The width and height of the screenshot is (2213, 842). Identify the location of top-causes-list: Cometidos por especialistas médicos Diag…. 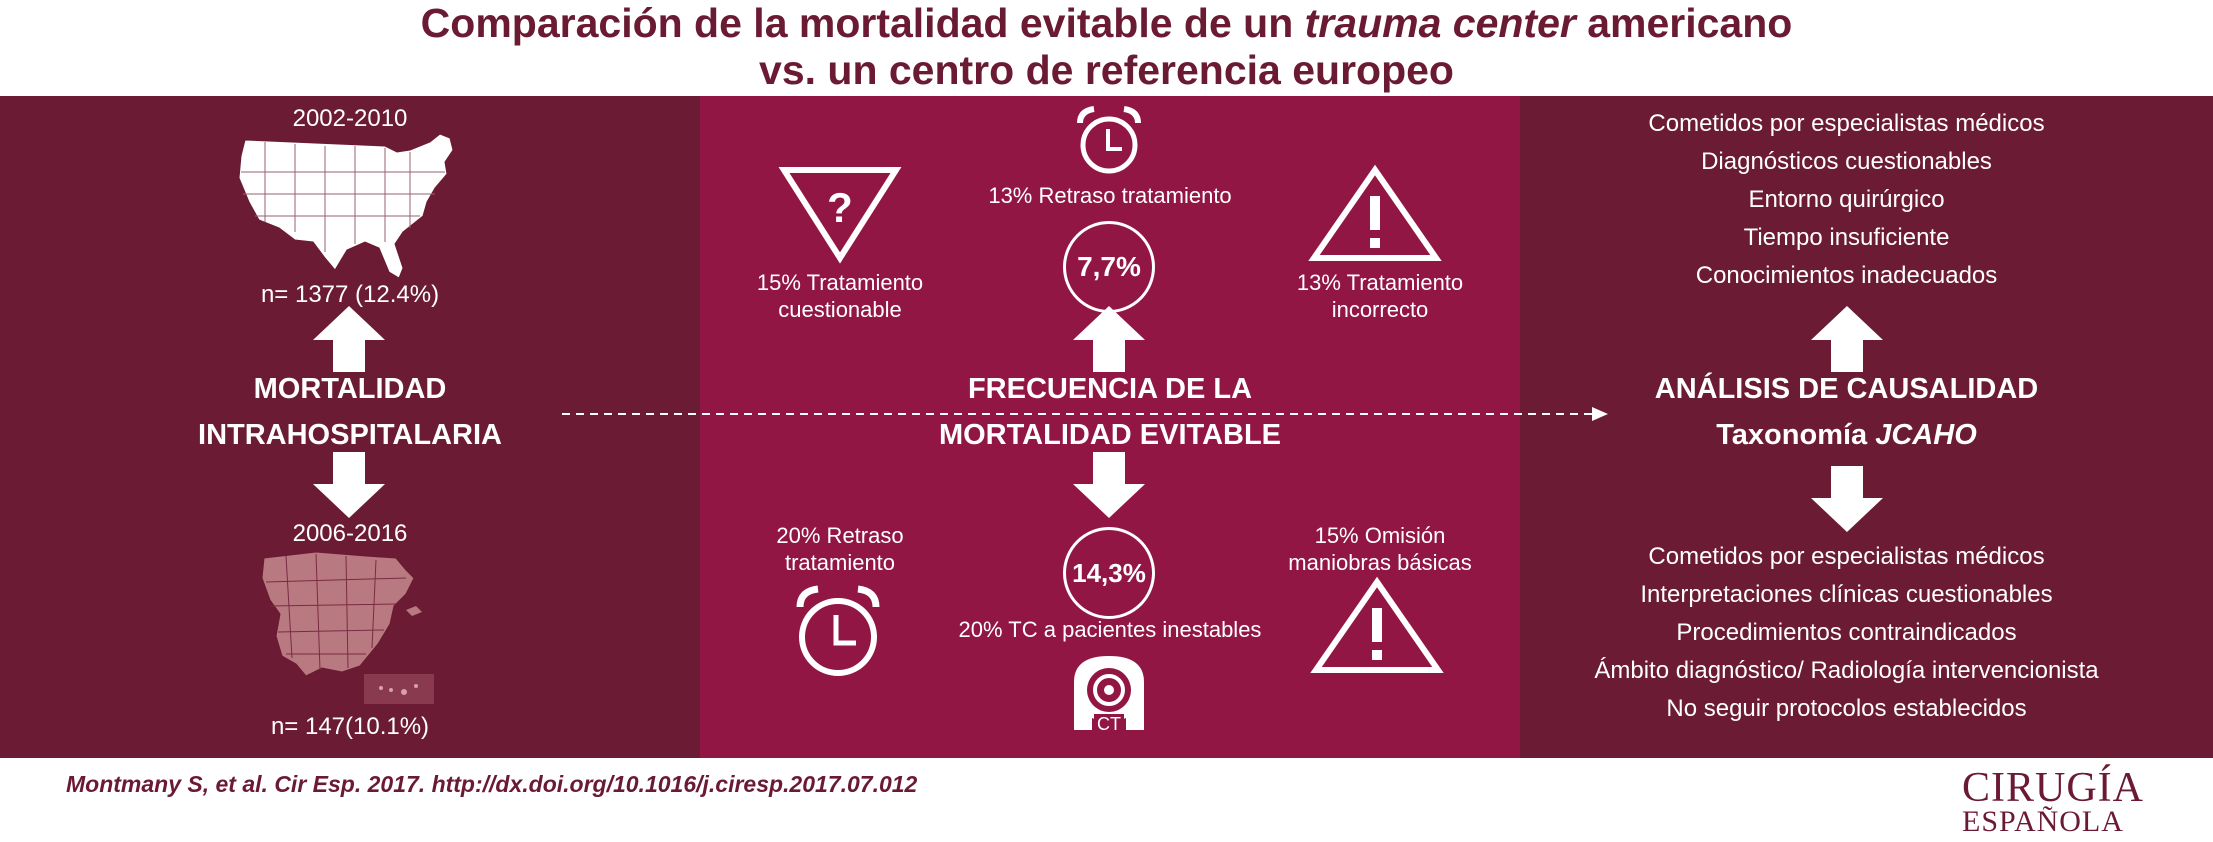
(1846, 200).